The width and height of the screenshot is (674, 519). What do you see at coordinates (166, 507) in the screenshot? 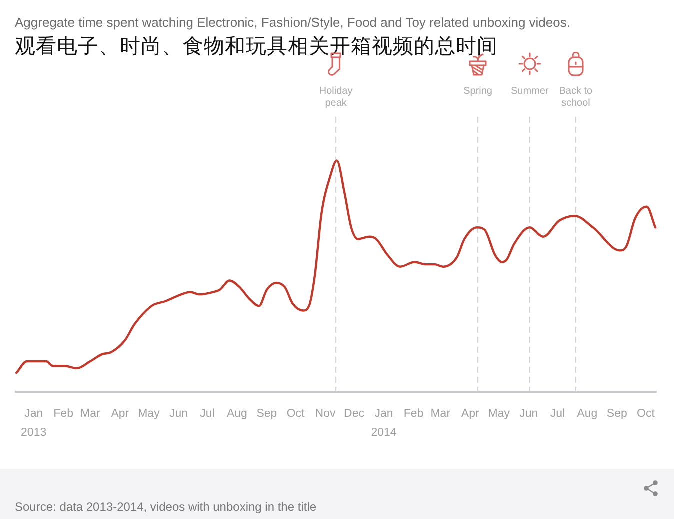
I see `source-note: Source: data 2013-2014, videos with unboxing in the title` at bounding box center [166, 507].